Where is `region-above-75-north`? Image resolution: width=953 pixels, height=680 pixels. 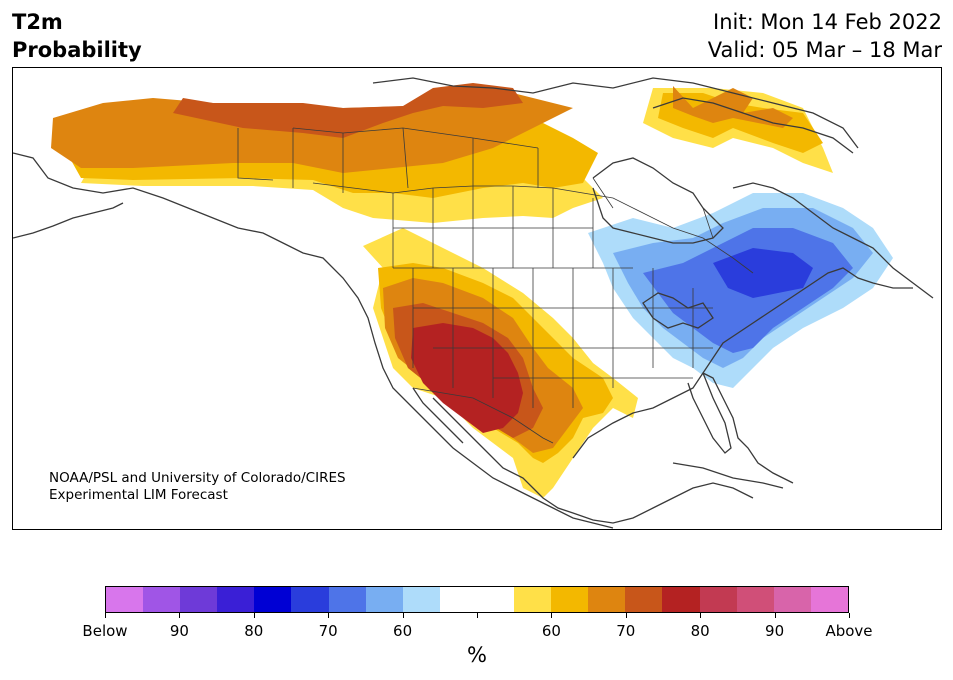
region-above-75-north is located at coordinates (348, 110).